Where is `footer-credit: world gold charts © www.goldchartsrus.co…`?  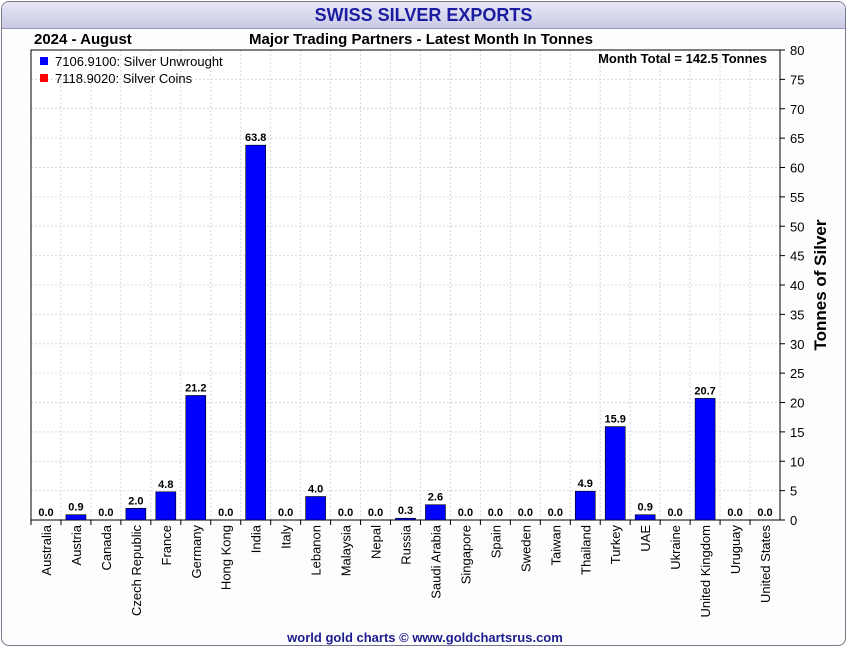
footer-credit: world gold charts © www.goldchartsrus.co… is located at coordinates (425, 637).